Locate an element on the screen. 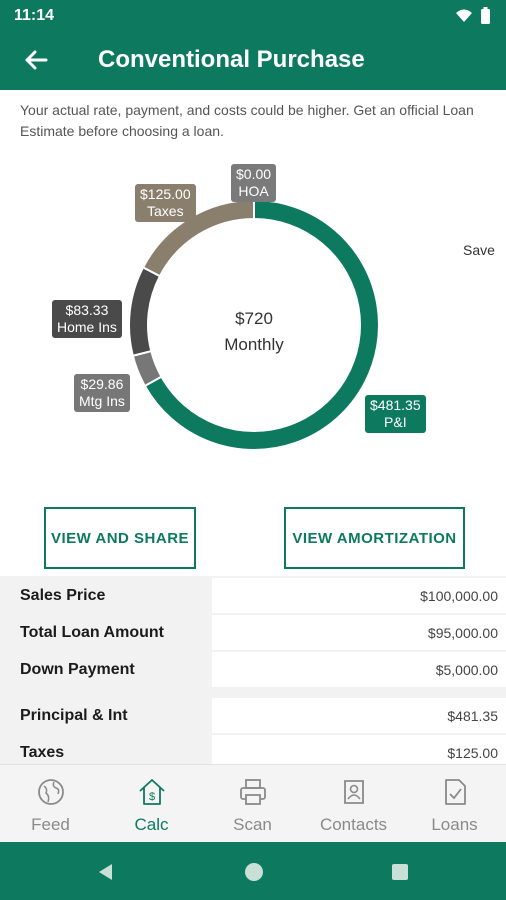 Image resolution: width=506 pixels, height=900 pixels. nav-label: Scan is located at coordinates (252, 824).